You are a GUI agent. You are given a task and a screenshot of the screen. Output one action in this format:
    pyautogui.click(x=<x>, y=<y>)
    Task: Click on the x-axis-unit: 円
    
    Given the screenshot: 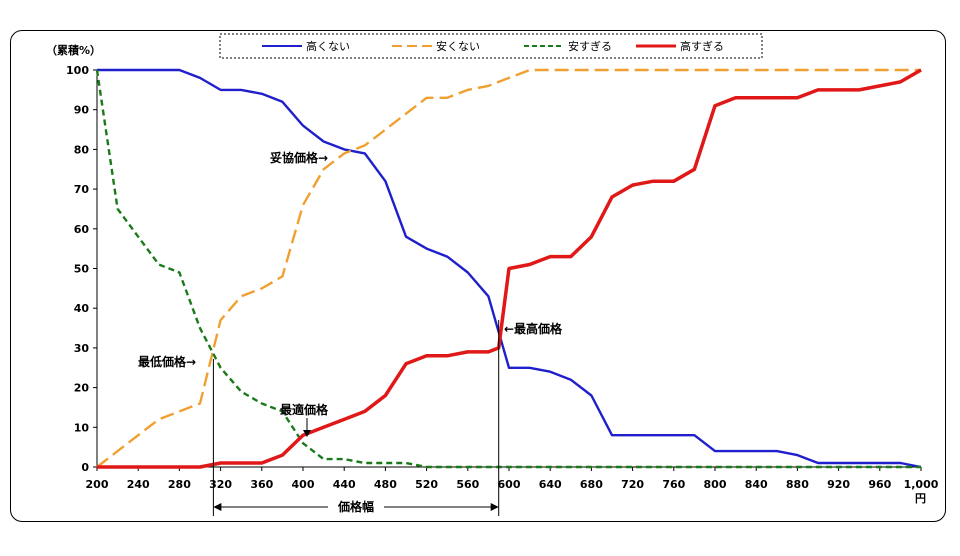 What is the action you would take?
    pyautogui.click(x=920, y=498)
    